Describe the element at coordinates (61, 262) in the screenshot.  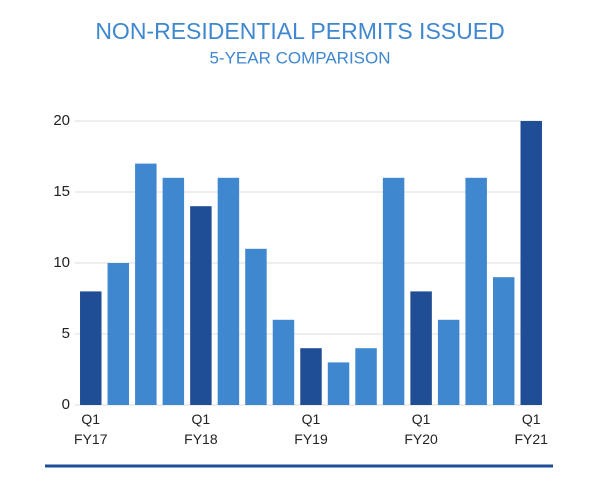
I see `y-tick-label: 10` at that location.